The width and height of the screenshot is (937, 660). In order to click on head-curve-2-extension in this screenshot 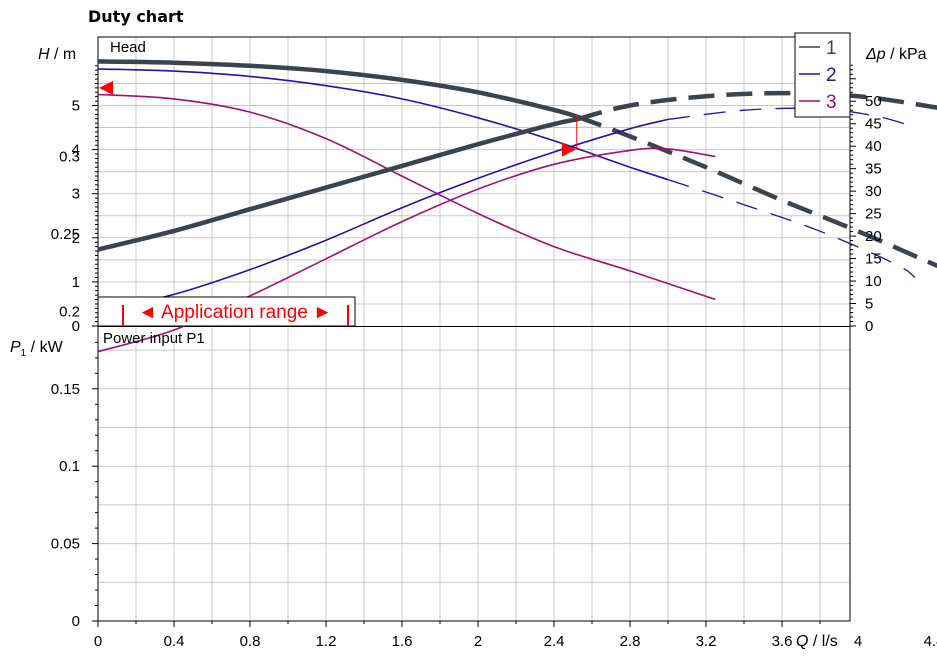, I will do `click(791, 228)`.